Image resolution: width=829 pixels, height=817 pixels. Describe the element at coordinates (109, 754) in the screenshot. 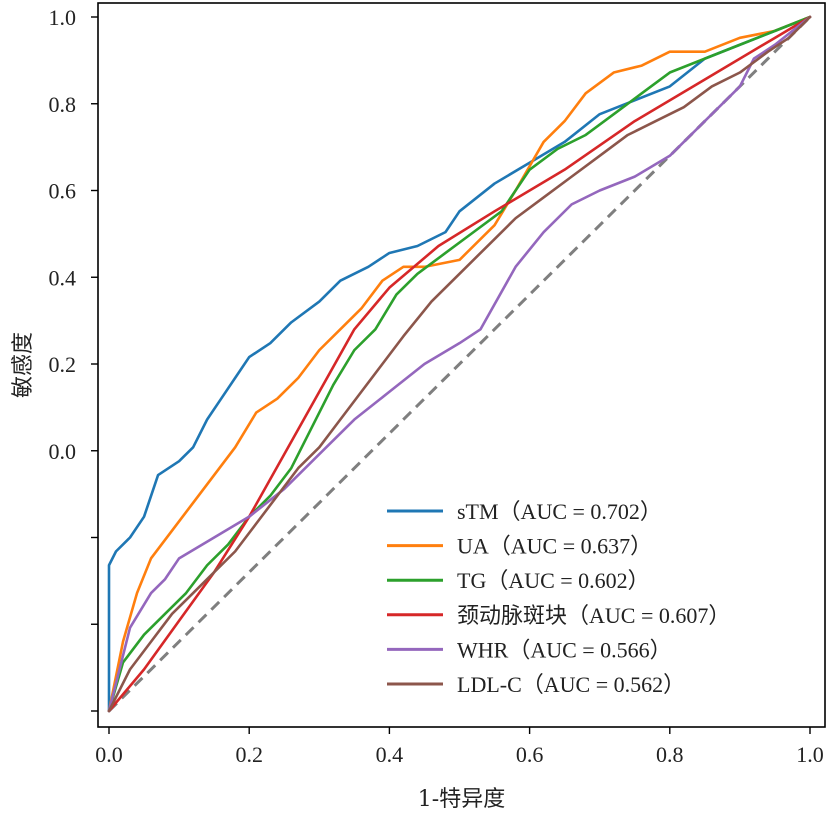

I see `x-tick-label: 0.0` at that location.